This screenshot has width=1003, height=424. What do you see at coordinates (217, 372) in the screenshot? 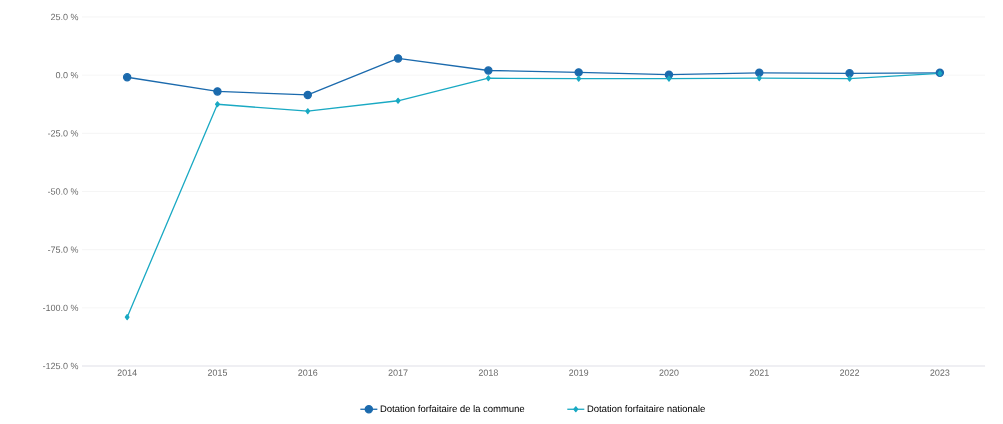
I see `x-tick-label: 2015` at bounding box center [217, 372].